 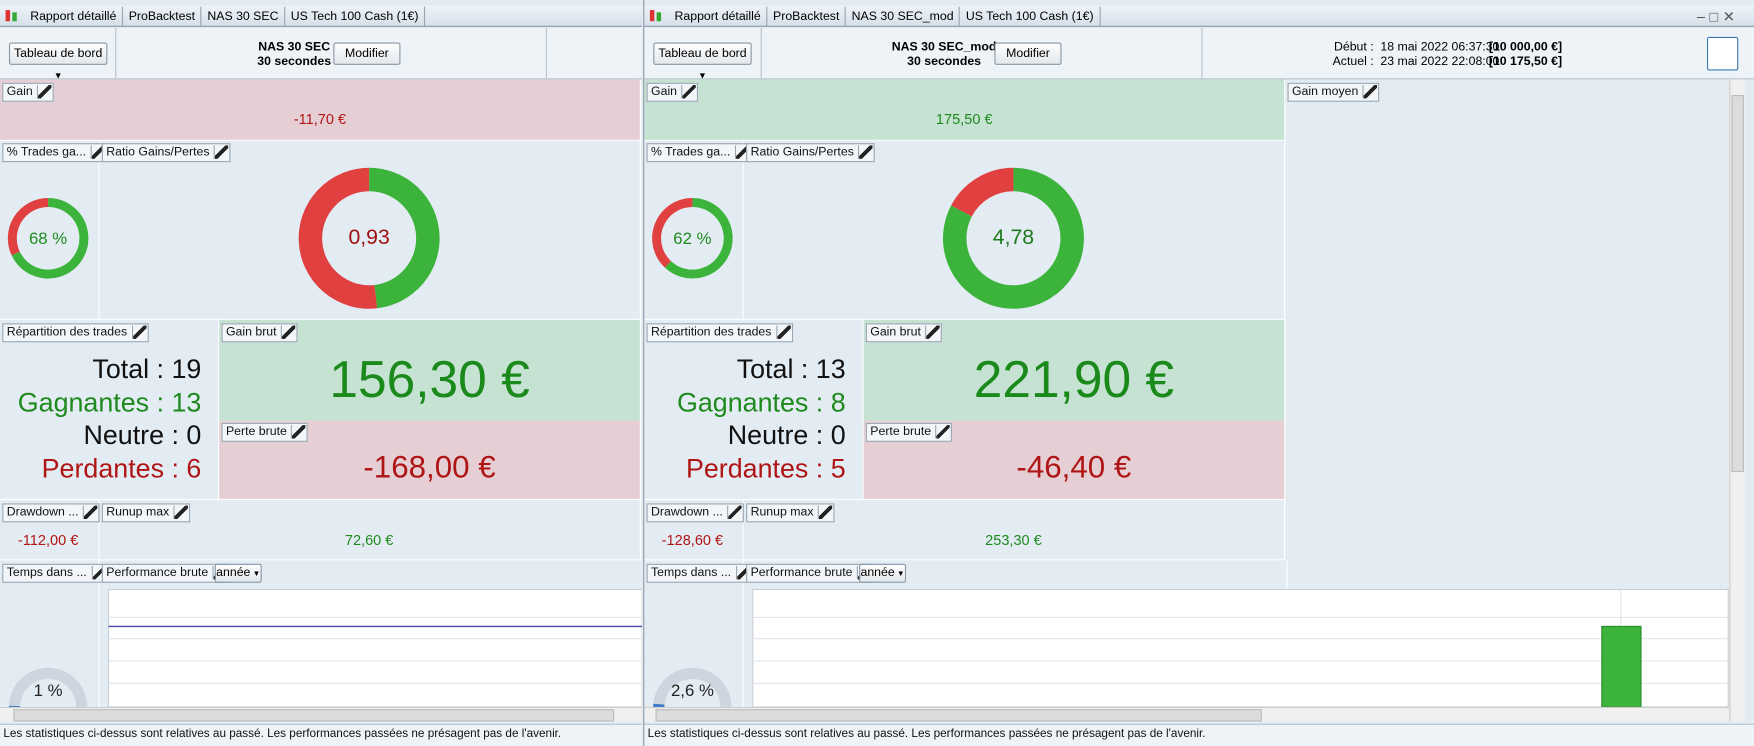 What do you see at coordinates (294, 47) in the screenshot?
I see `strategy-title: NAS 30 SEC` at bounding box center [294, 47].